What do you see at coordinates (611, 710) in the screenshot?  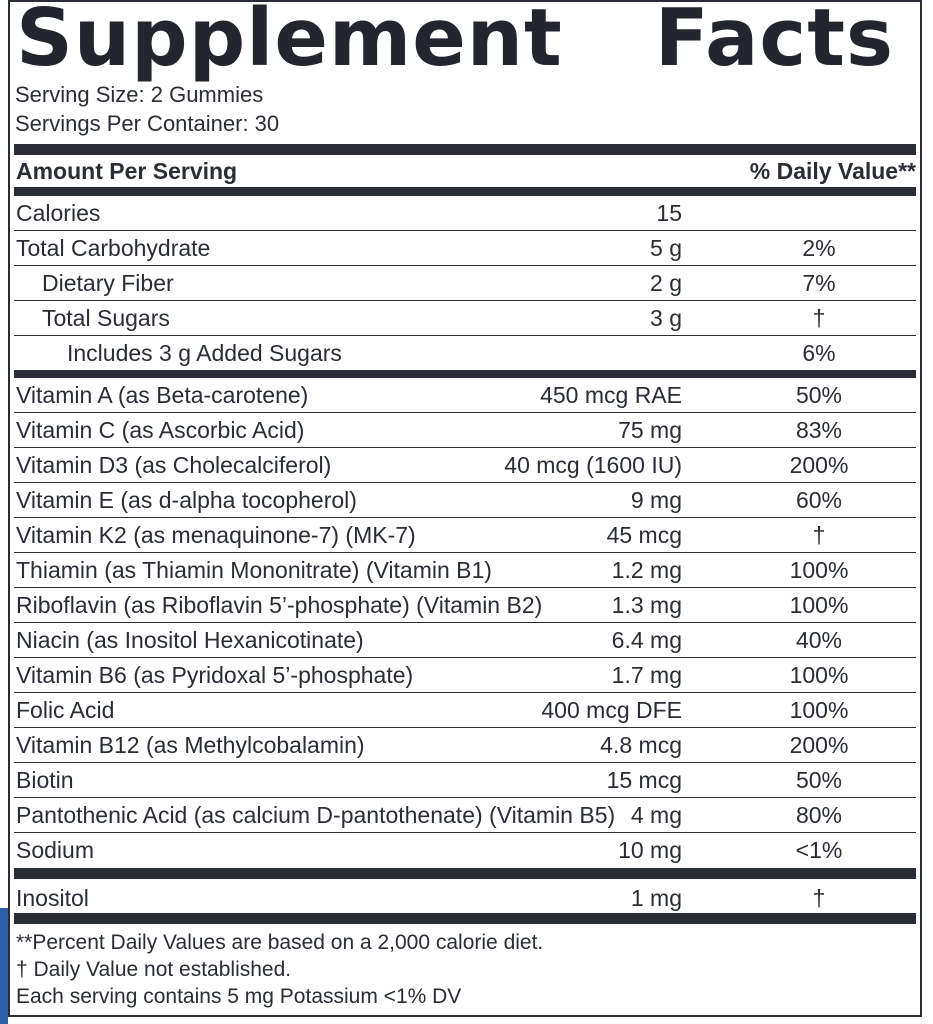 I see `nutrient-amount: 400 mcg DFE` at bounding box center [611, 710].